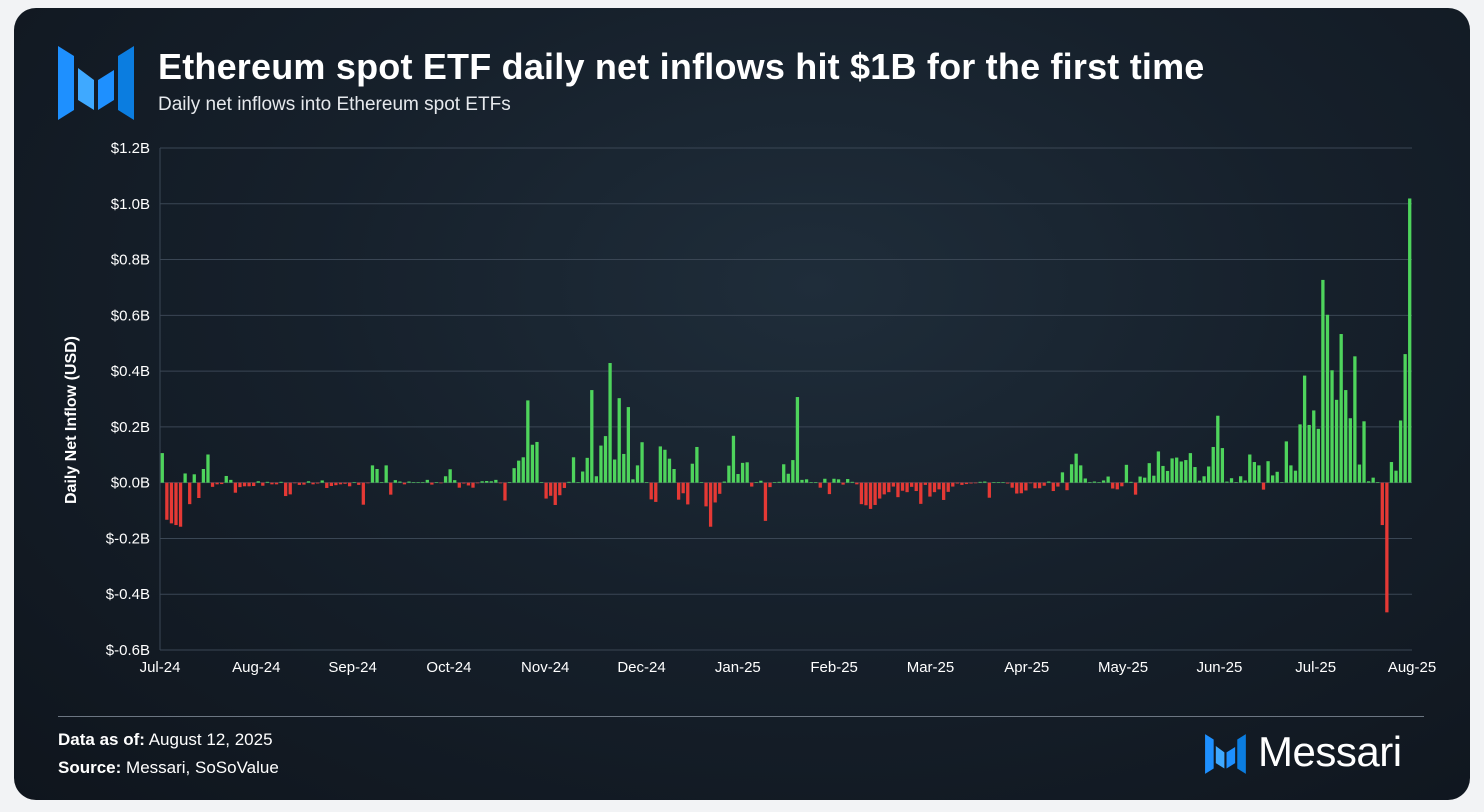 The height and width of the screenshot is (812, 1484). Describe the element at coordinates (96, 83) in the screenshot. I see `messari-logo-icon` at that location.